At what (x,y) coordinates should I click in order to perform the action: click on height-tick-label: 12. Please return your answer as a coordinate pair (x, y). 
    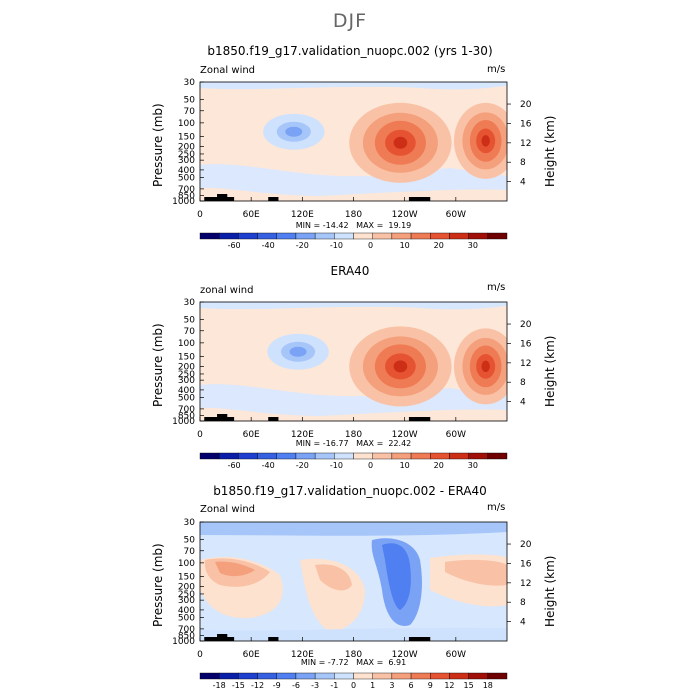
    Looking at the image, I should click on (525, 364).